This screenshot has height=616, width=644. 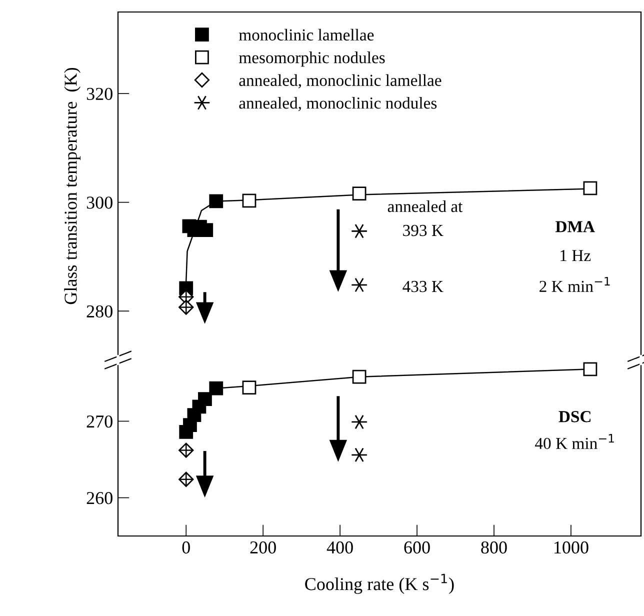 What do you see at coordinates (575, 255) in the screenshot?
I see `annotation: 1 Hz` at bounding box center [575, 255].